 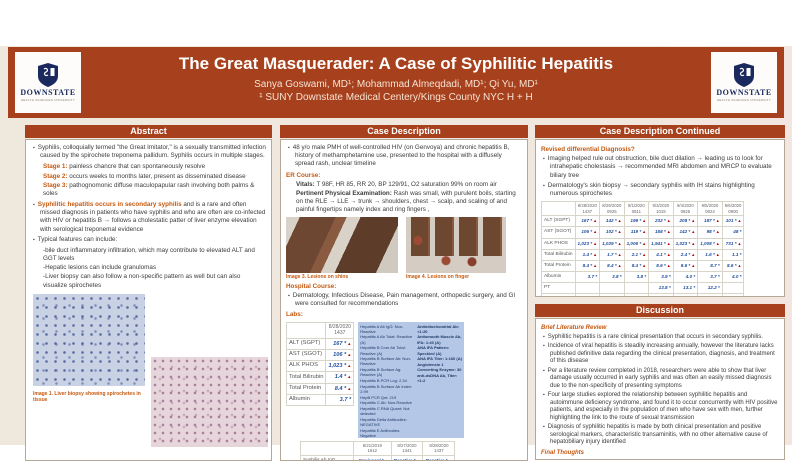 What do you see at coordinates (320, 343) in the screenshot?
I see `table-row: ALT (SGPT) 167 *▲` at bounding box center [320, 343].